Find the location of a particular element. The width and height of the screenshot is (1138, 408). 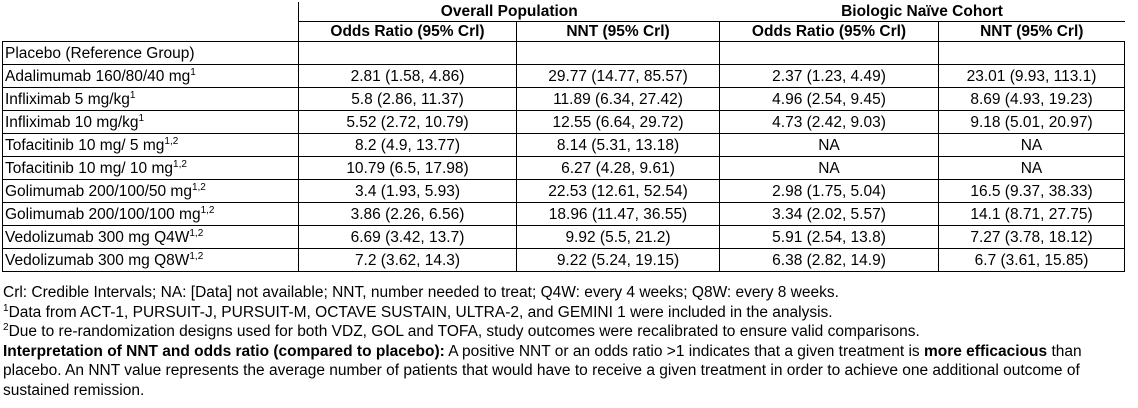

group-header-overall: Overall Population is located at coordinates (509, 12).